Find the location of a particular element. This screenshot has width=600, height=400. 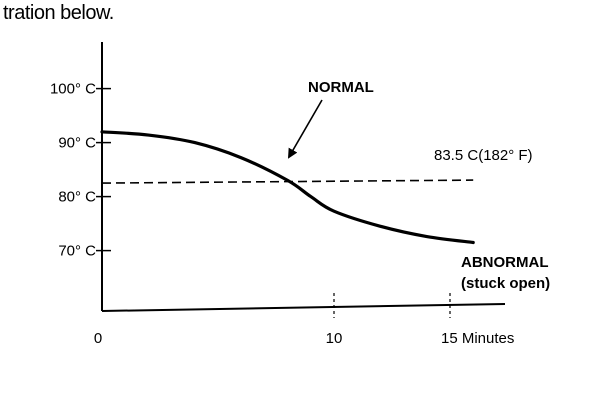

abnormal-label: ABNORMAL is located at coordinates (505, 262).